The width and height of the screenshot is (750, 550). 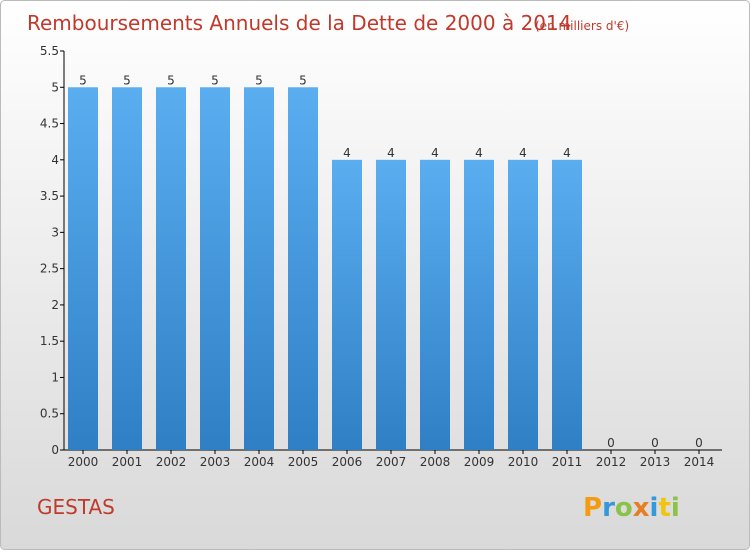 I want to click on y-tick-label: 4.5, so click(x=49, y=124).